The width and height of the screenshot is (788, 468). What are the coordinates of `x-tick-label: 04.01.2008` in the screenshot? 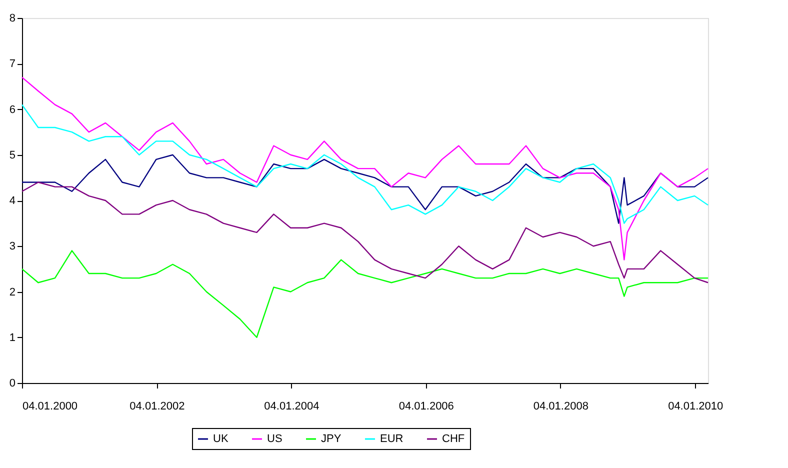 It's located at (560, 406).